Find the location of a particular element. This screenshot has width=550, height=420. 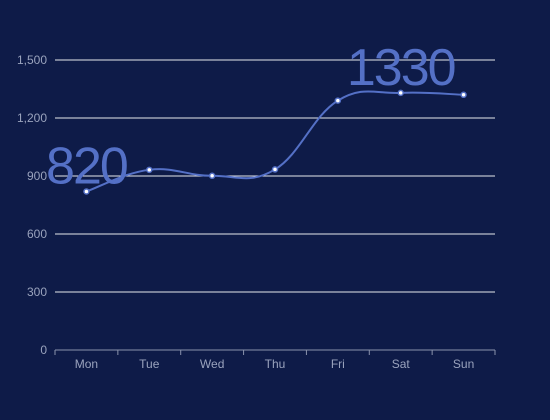

annotation-label: 1330 is located at coordinates (401, 68).